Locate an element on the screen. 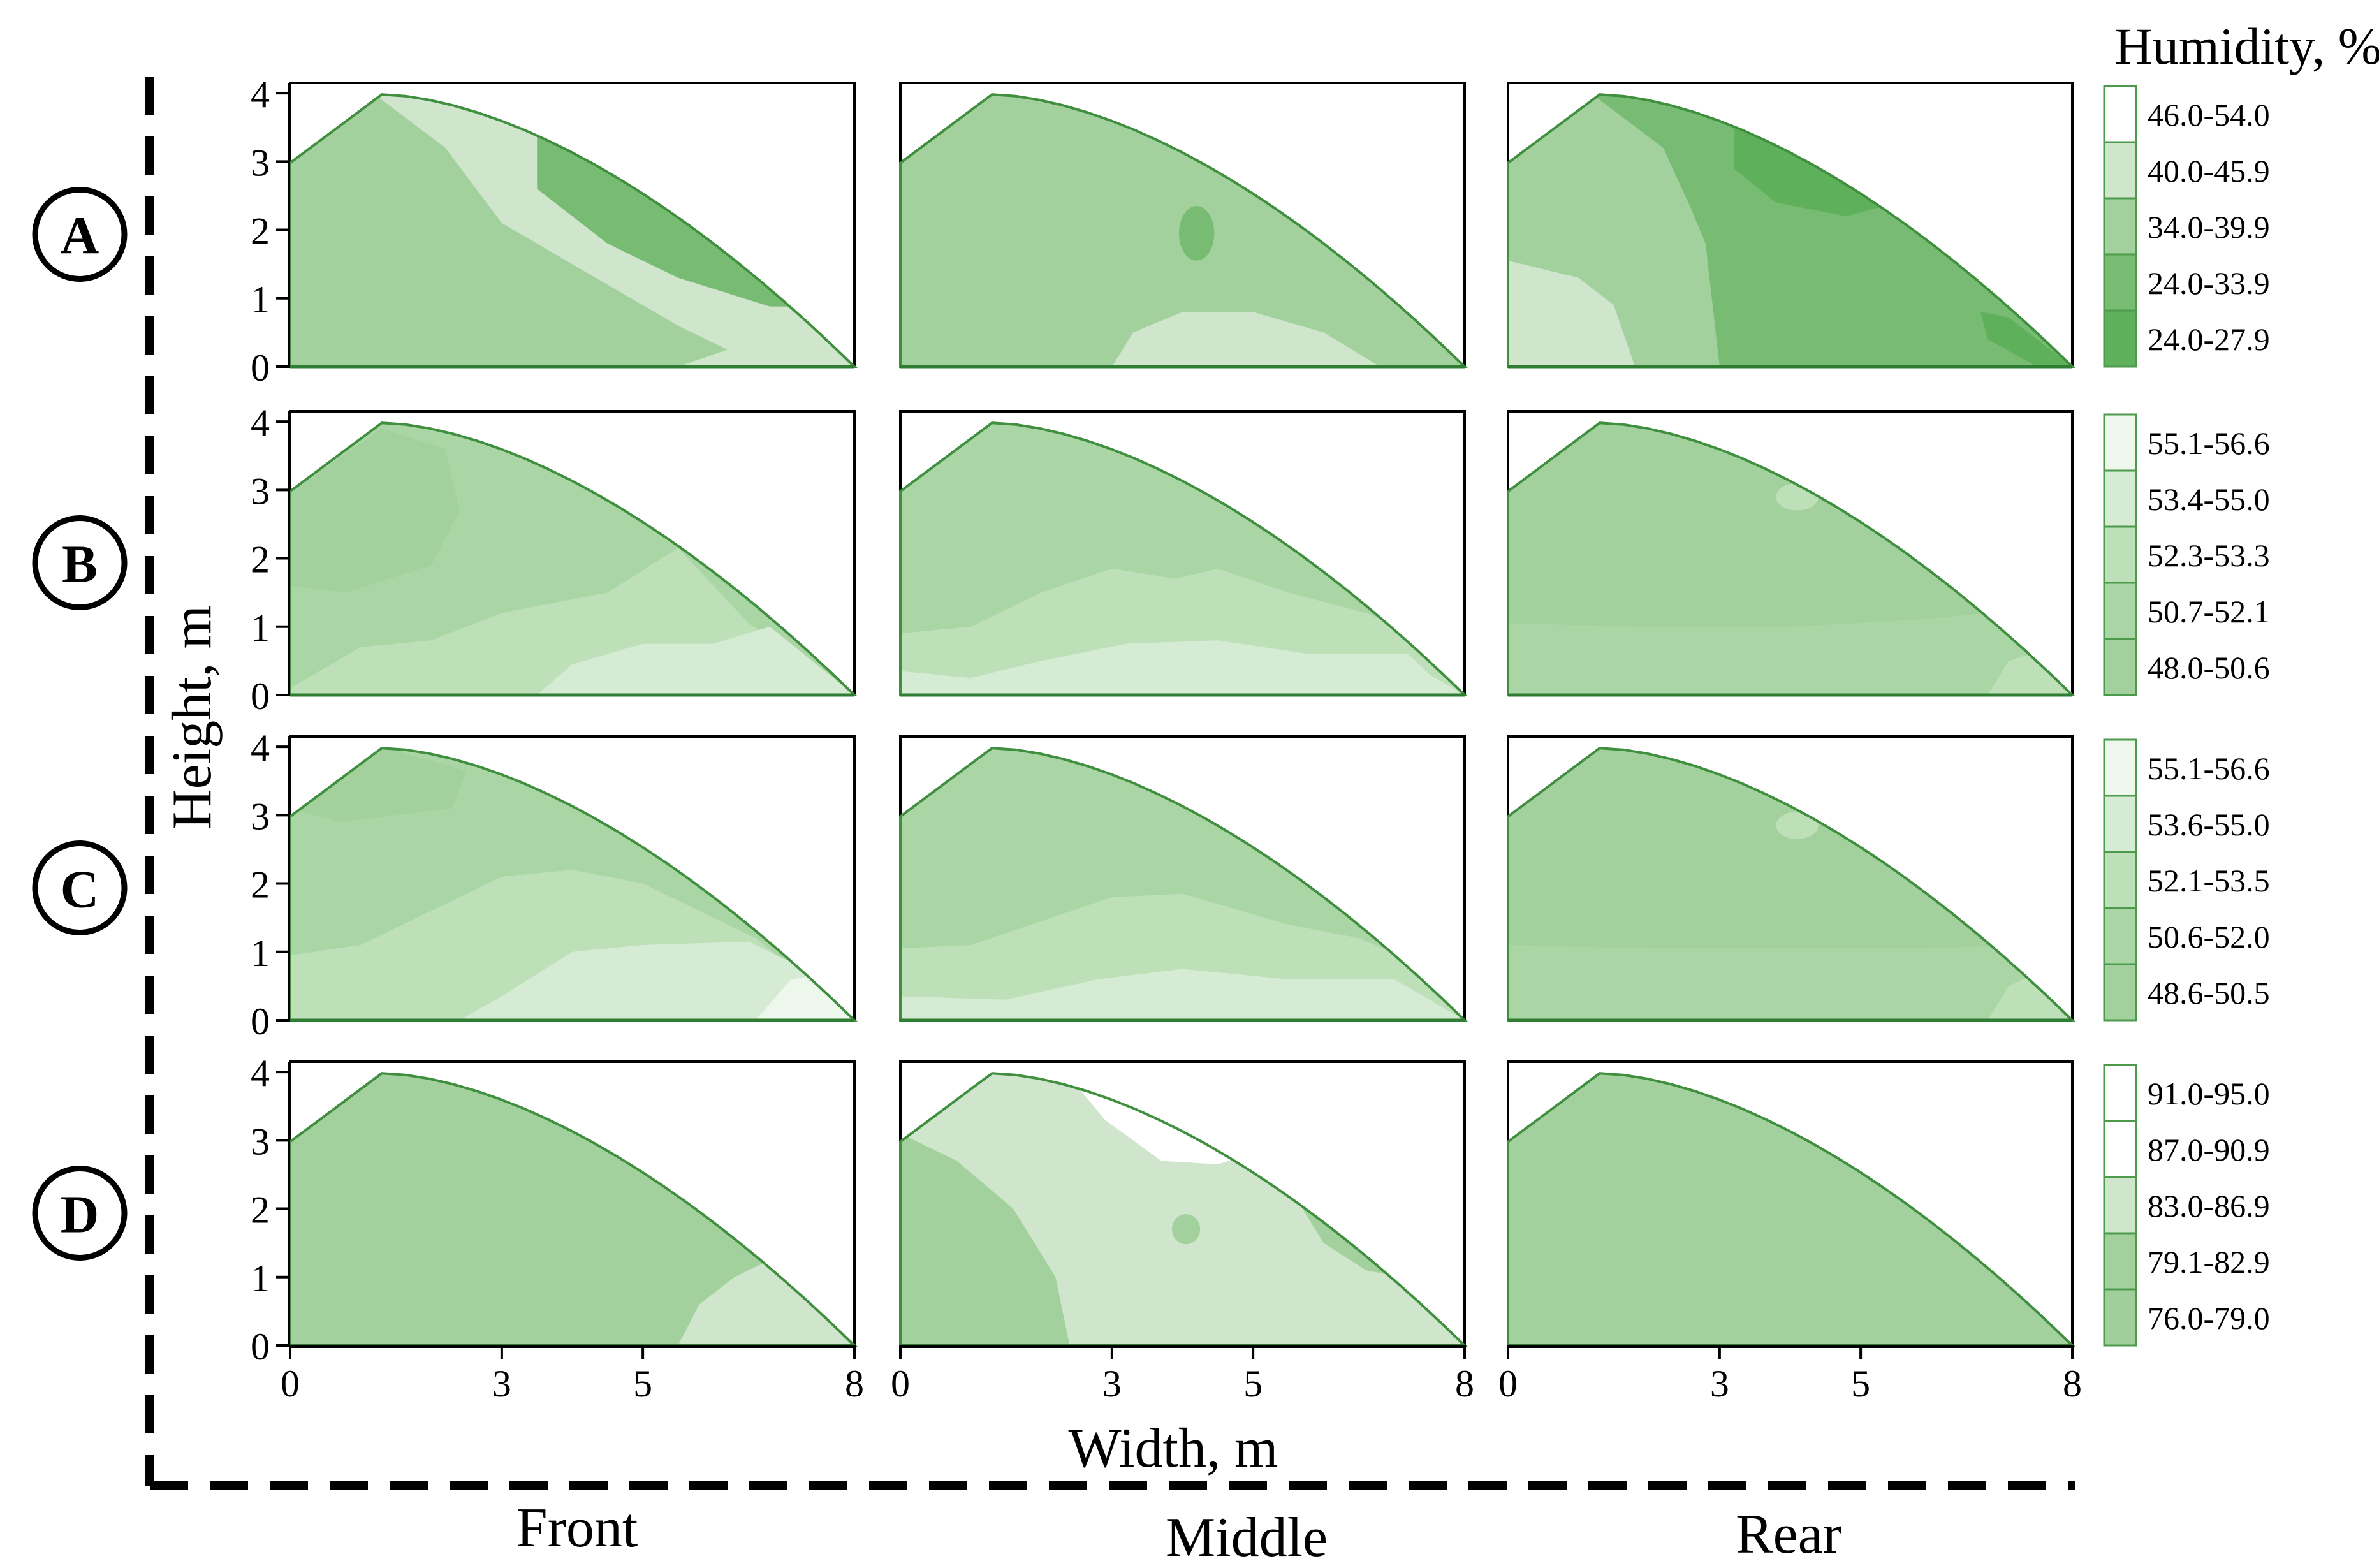 The height and width of the screenshot is (1568, 2379). panel-B-front is located at coordinates (573, 553).